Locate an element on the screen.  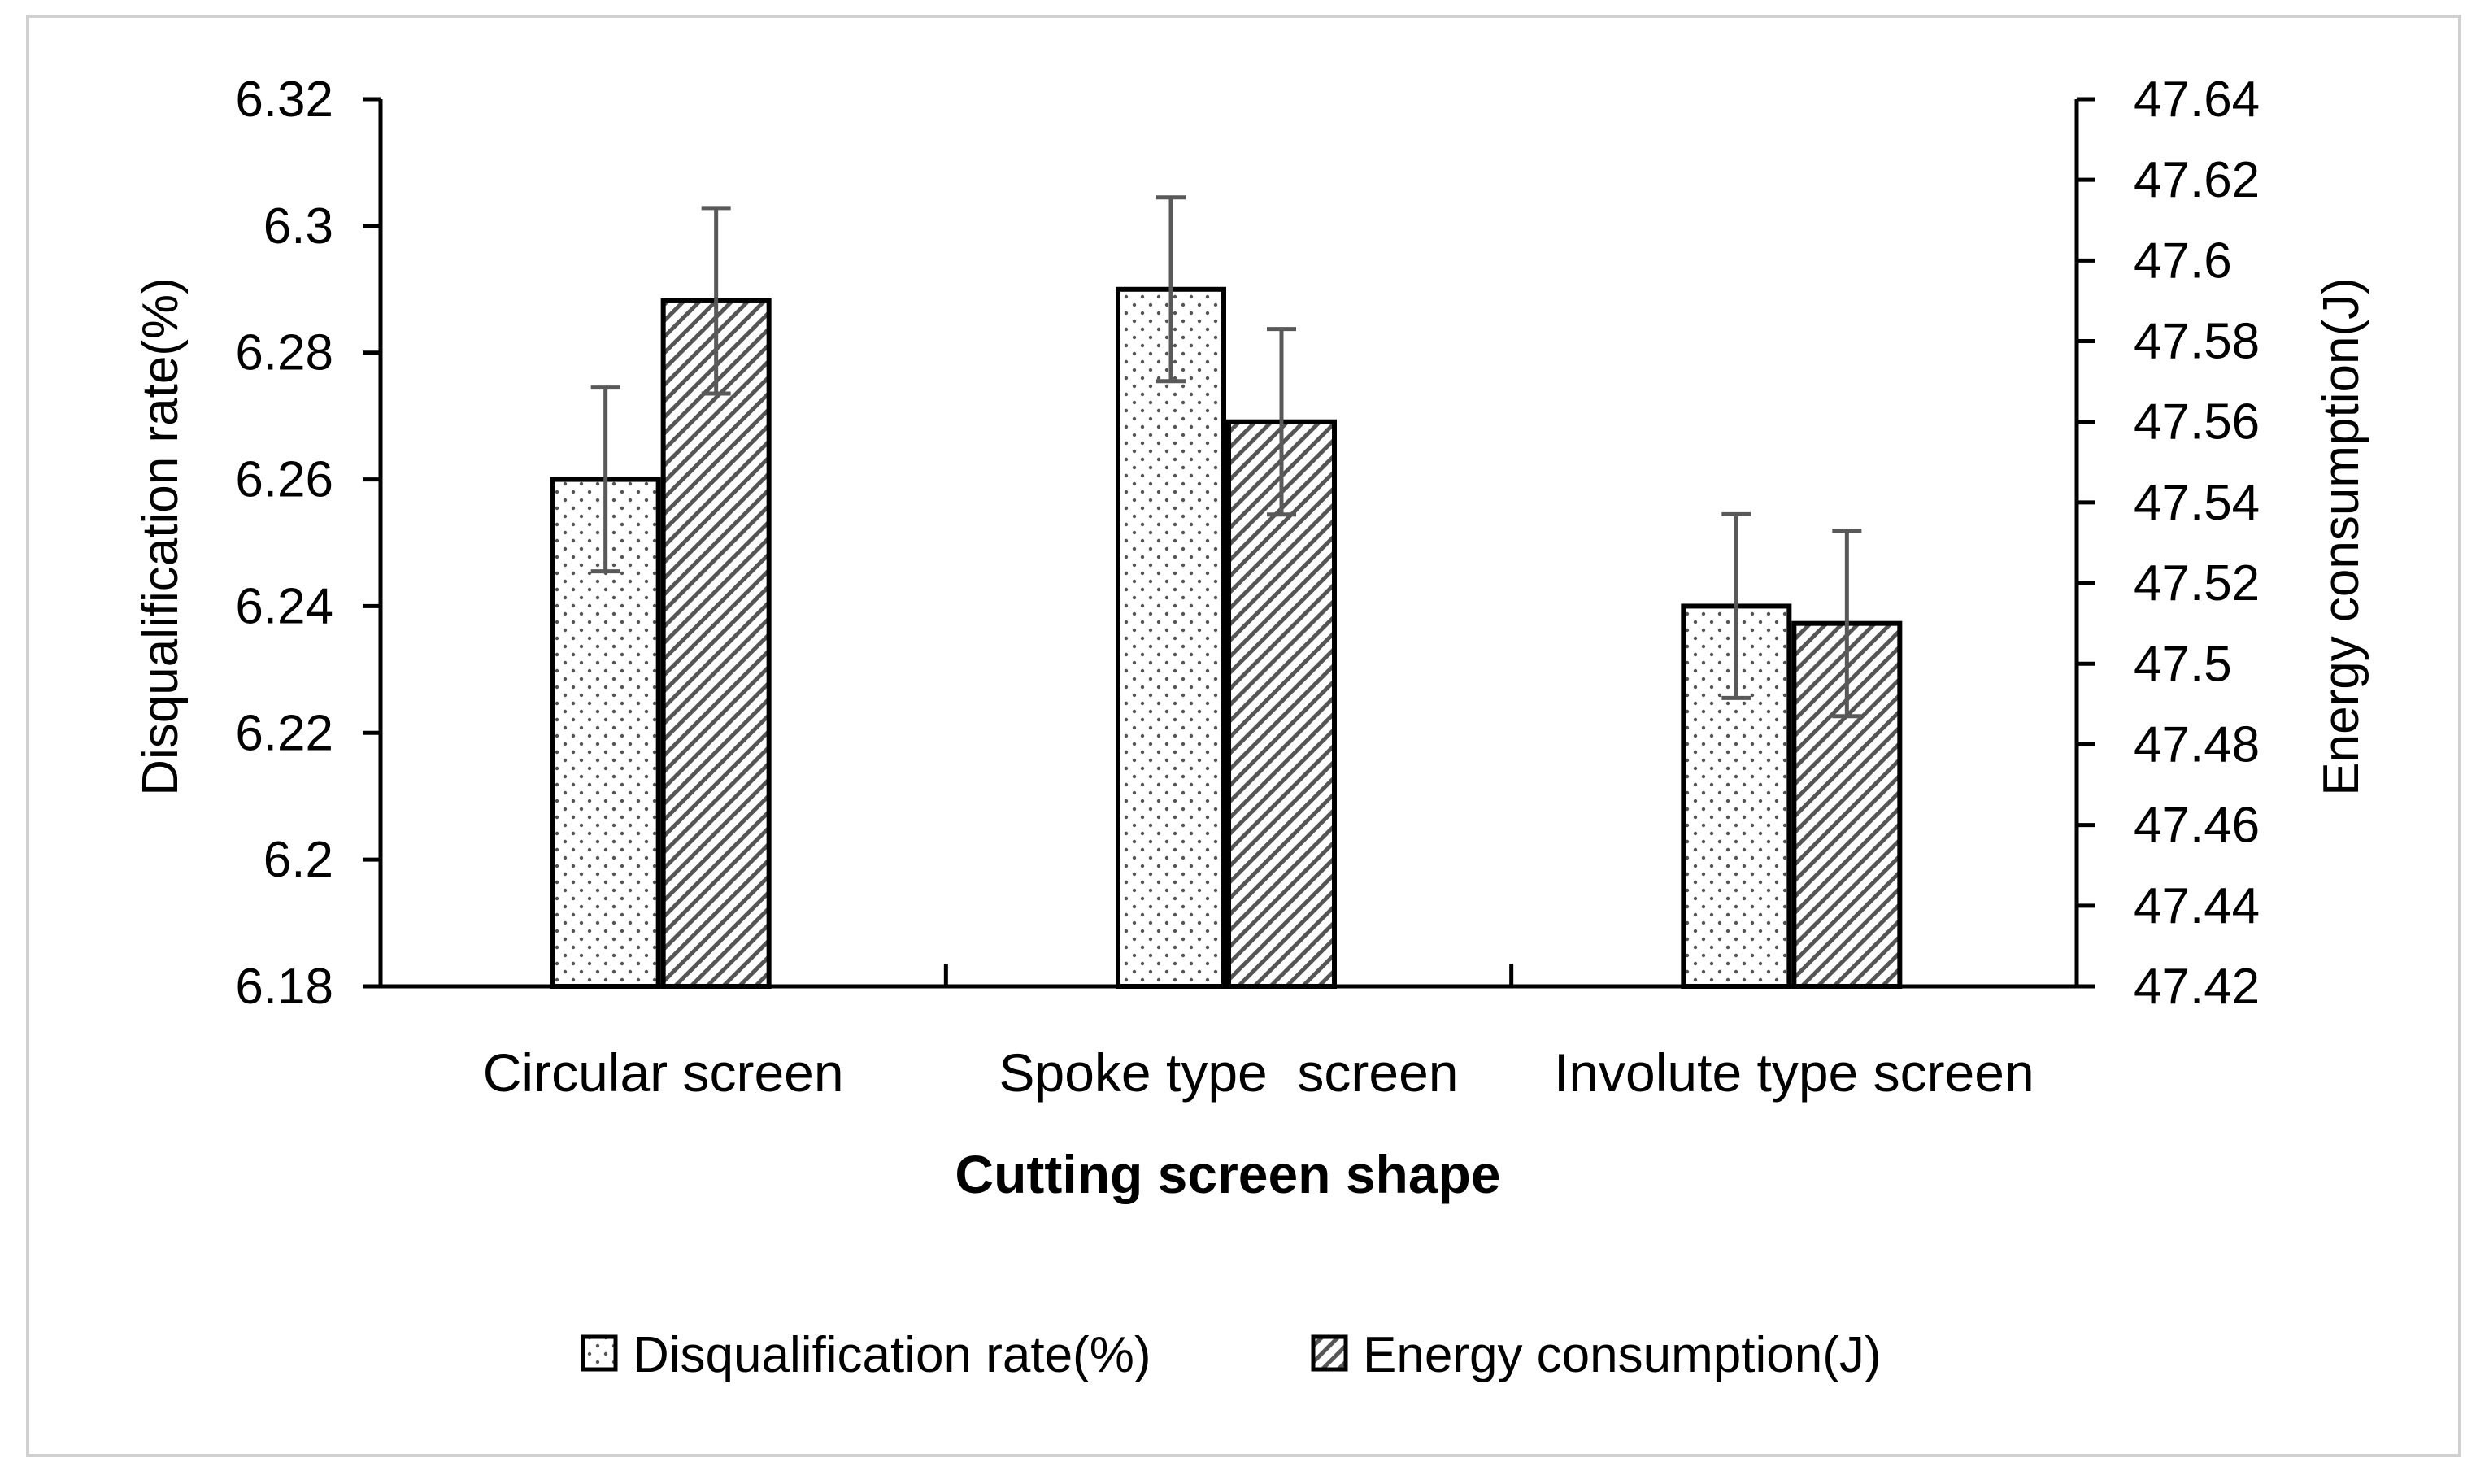
x-axis-title: Cutting screen shape is located at coordinates (1227, 1174).